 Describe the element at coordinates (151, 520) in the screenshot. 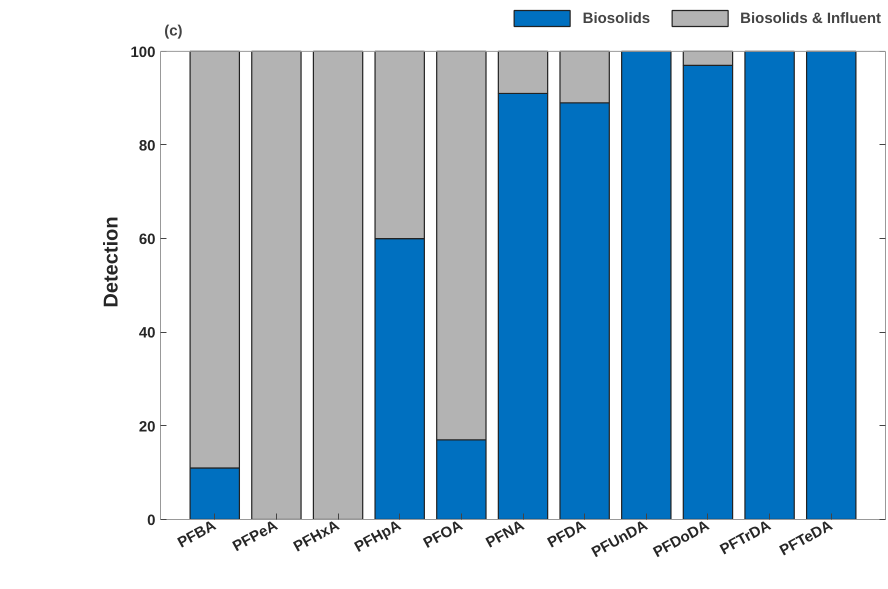

I see `y-tick-label: 0` at that location.